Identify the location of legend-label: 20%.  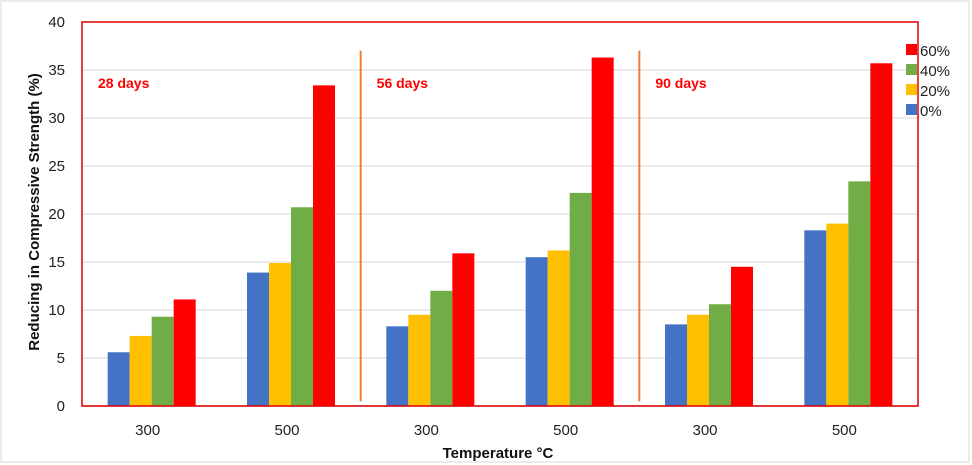
(935, 91).